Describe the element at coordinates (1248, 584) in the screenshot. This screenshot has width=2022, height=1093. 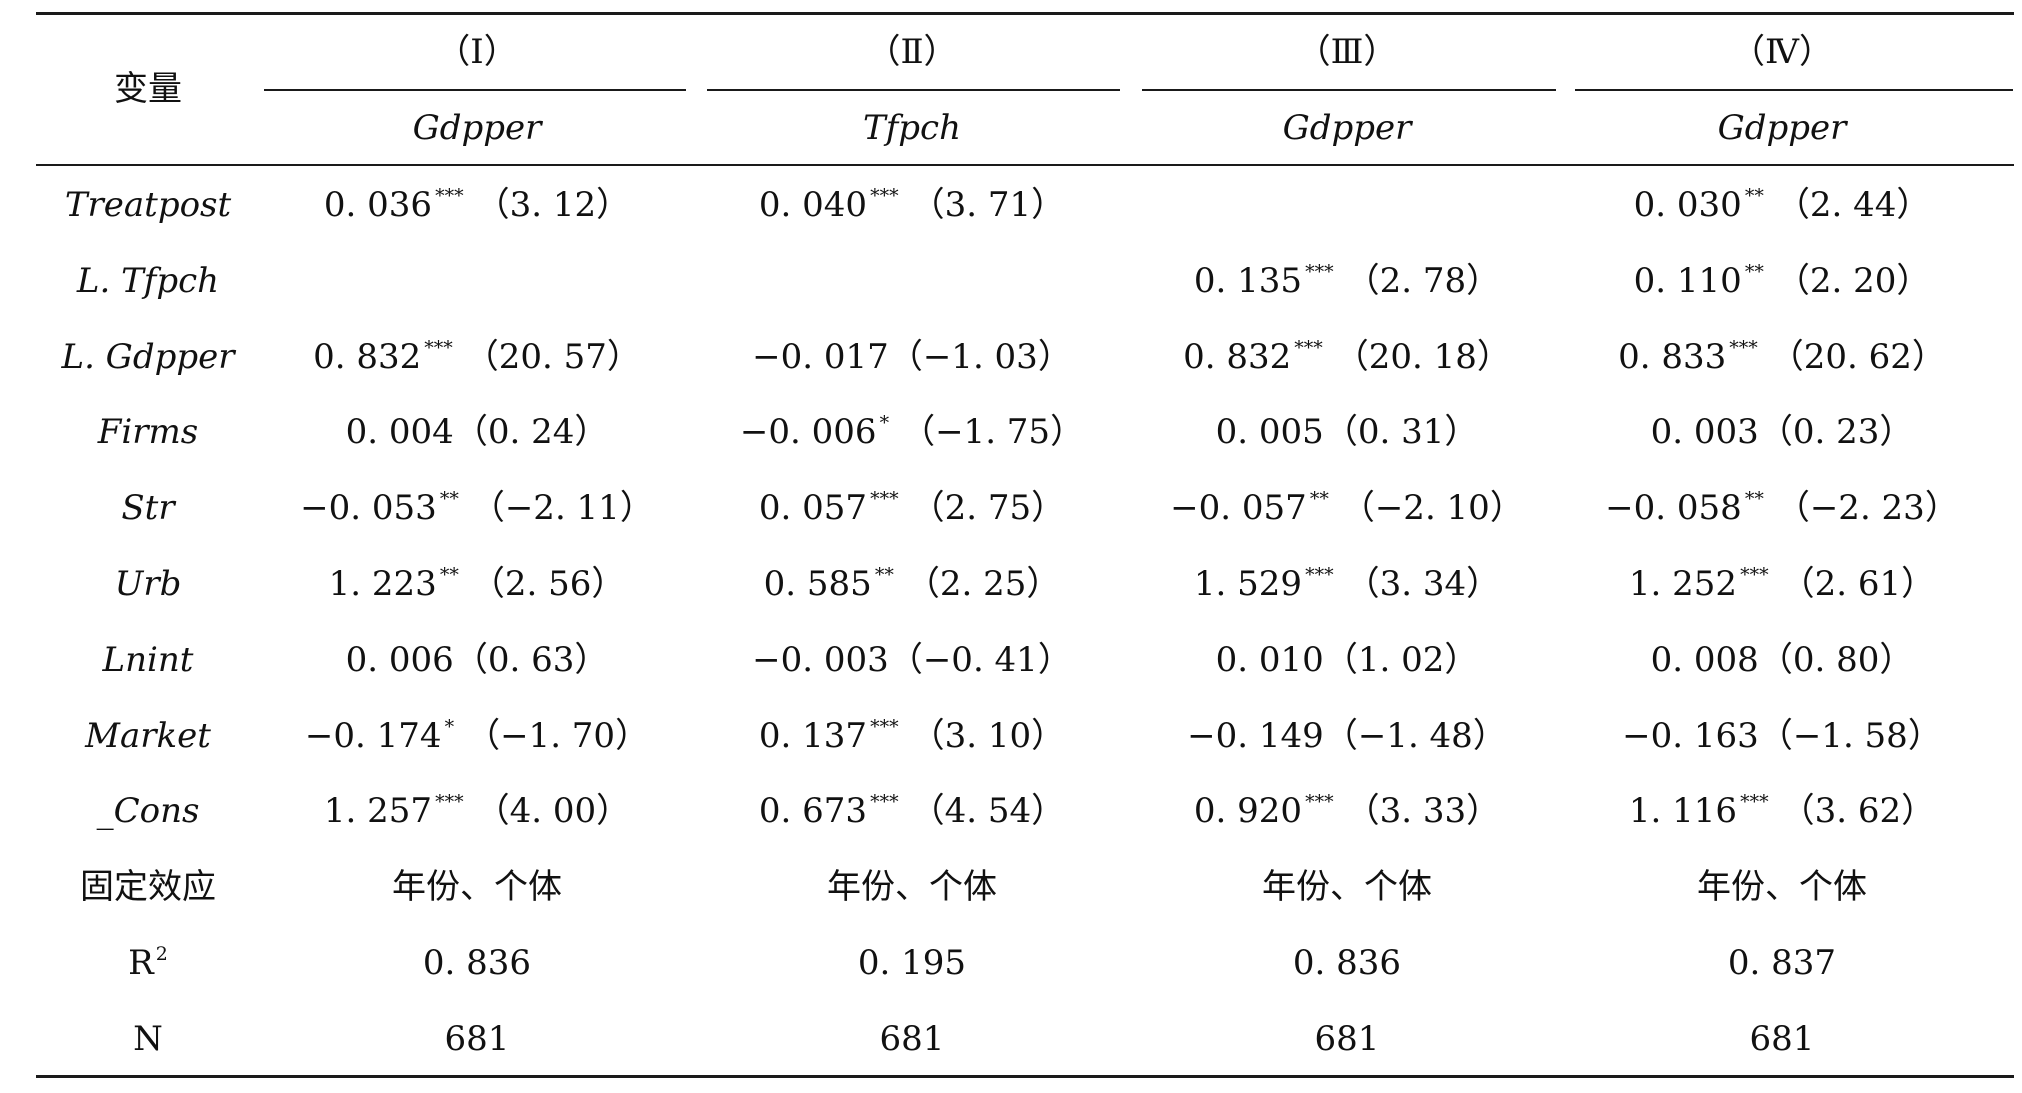
I see `coefficient-value: 1. 529` at that location.